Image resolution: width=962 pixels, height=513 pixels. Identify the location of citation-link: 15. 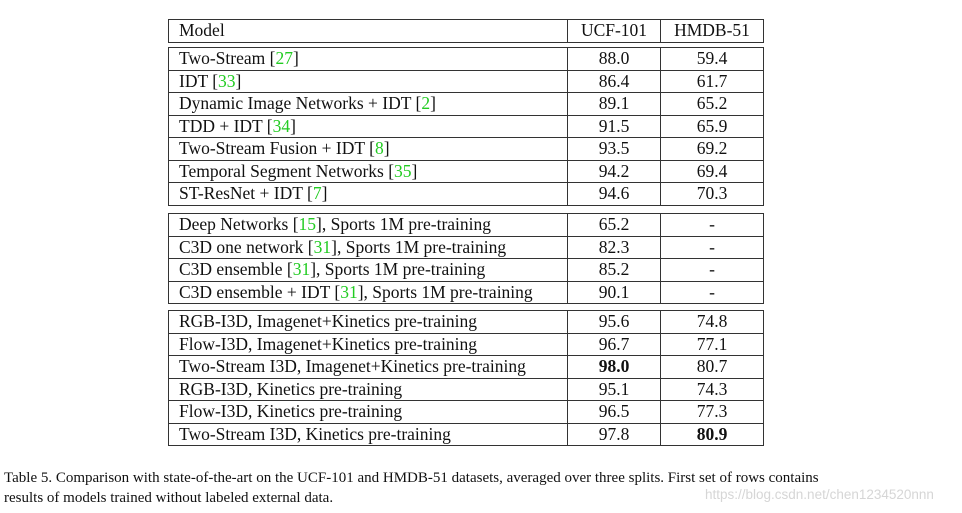
(307, 224).